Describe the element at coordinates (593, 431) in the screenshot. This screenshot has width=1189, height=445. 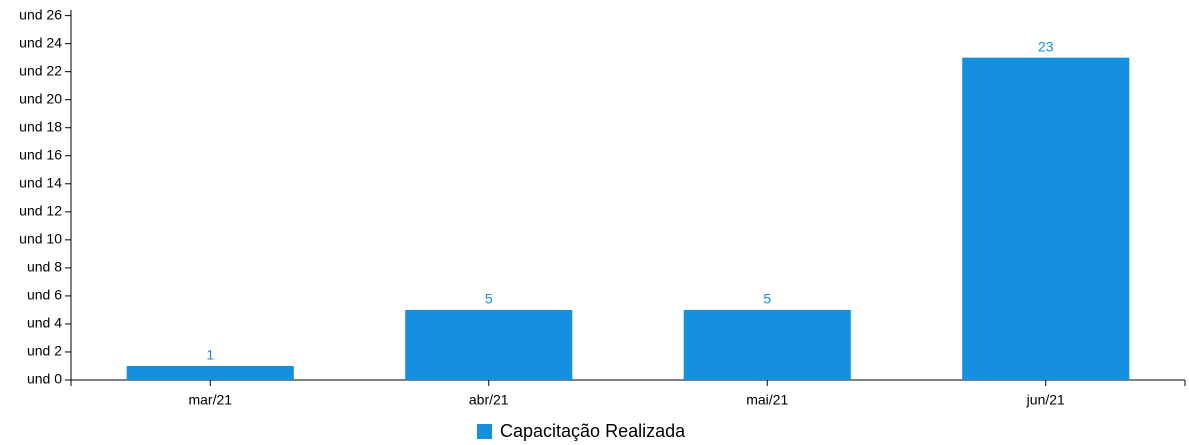
I see `legend-label: Capacitação Realizada` at that location.